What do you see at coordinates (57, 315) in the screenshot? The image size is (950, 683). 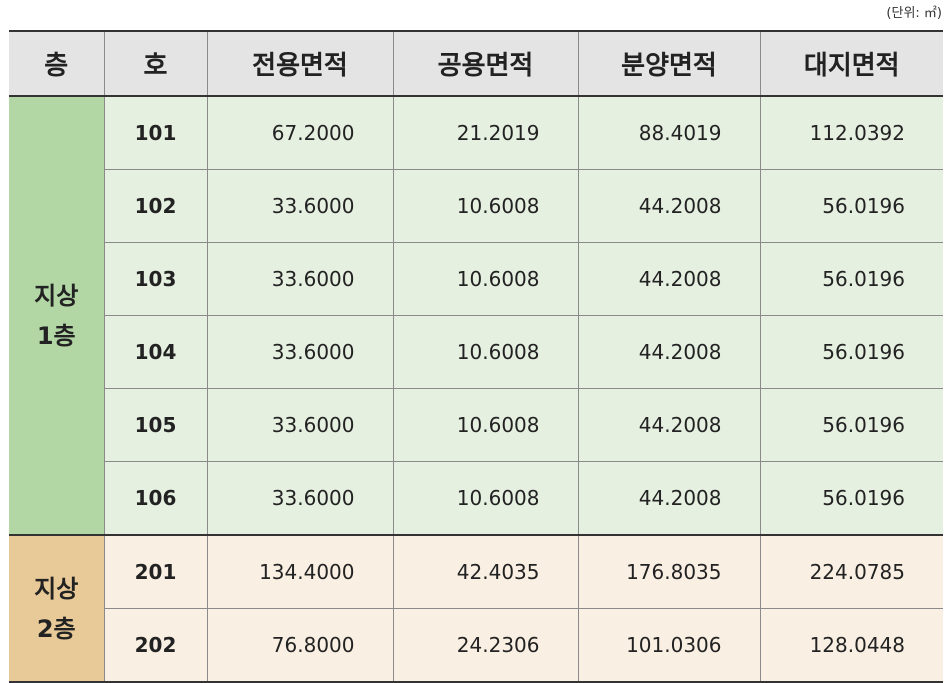 I see `floor-cell: 지상 1층` at bounding box center [57, 315].